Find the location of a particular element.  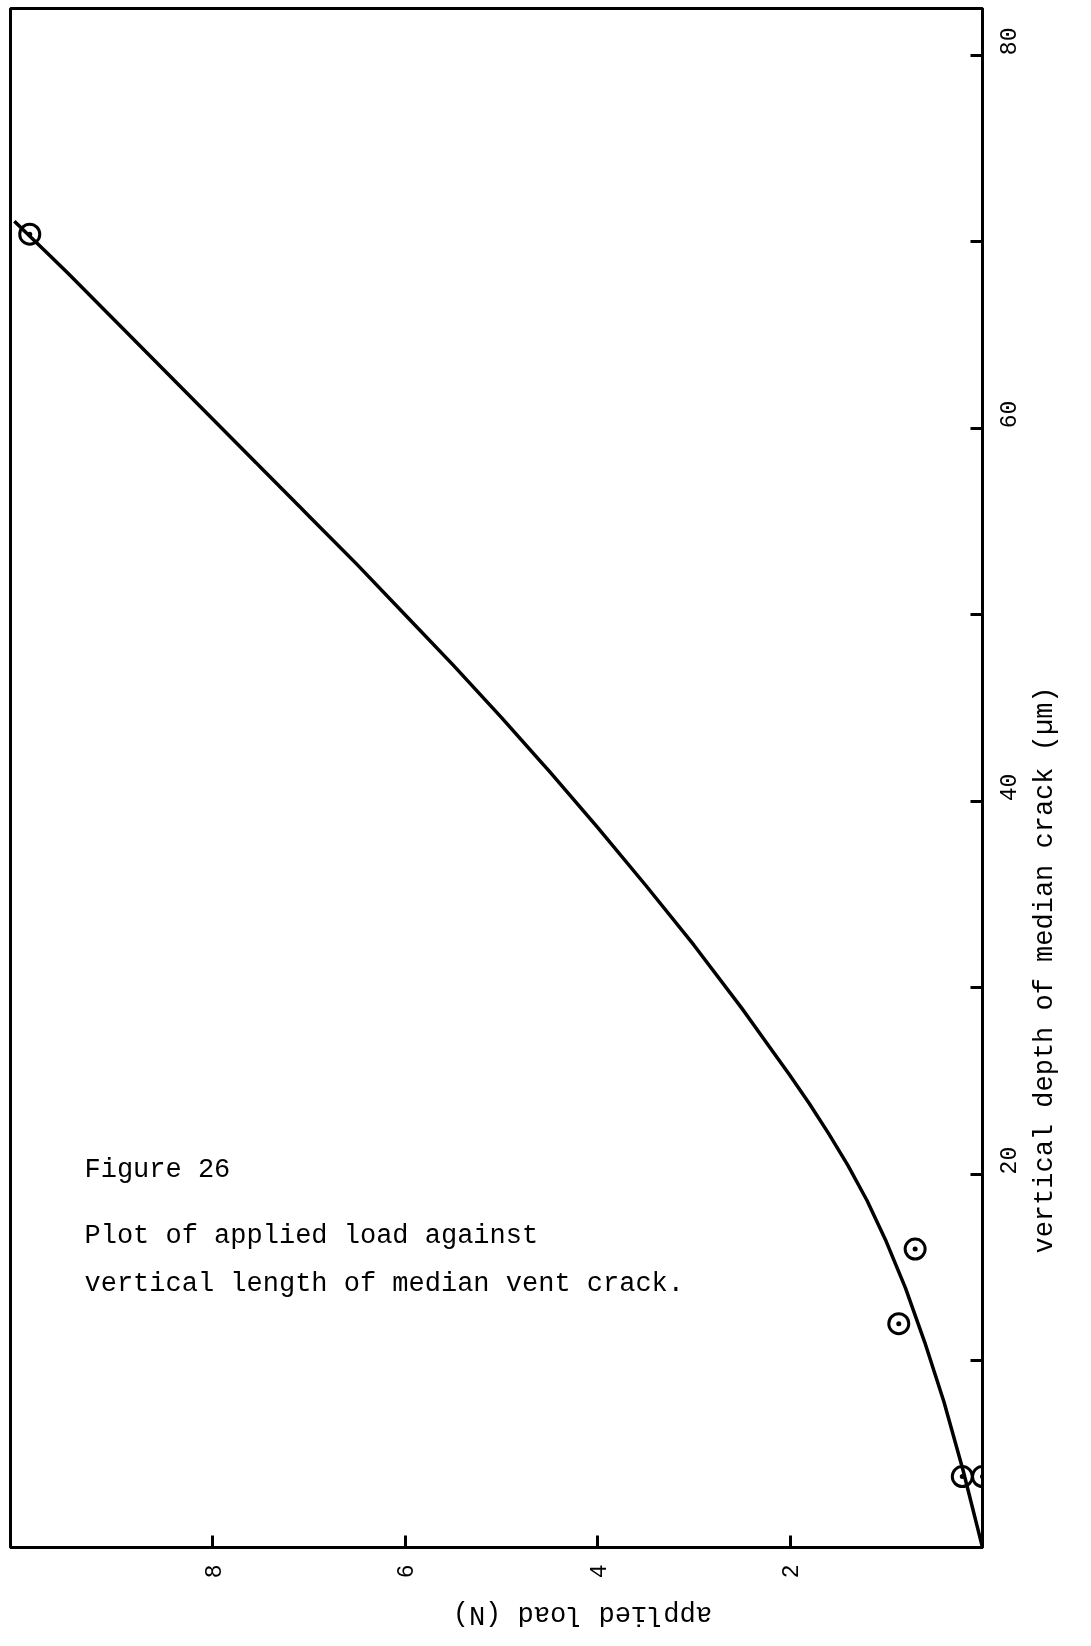

y-tick-label: 80 is located at coordinates (1010, 41).